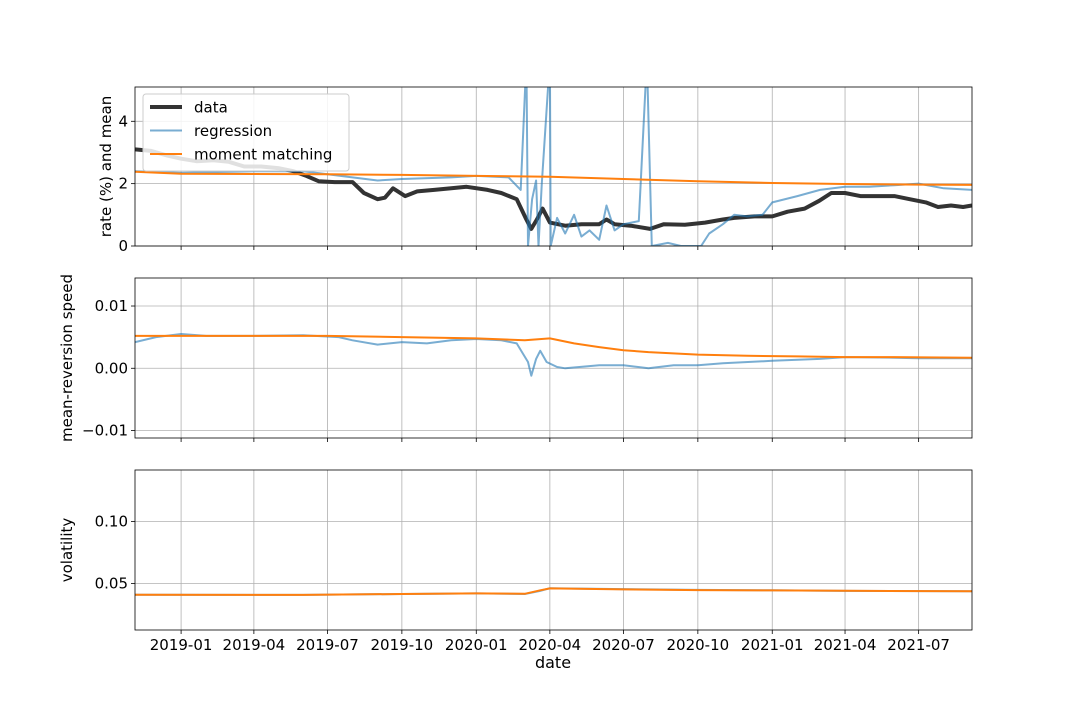  What do you see at coordinates (254, 645) in the screenshot?
I see `x-tick-label: 2019-04` at bounding box center [254, 645].